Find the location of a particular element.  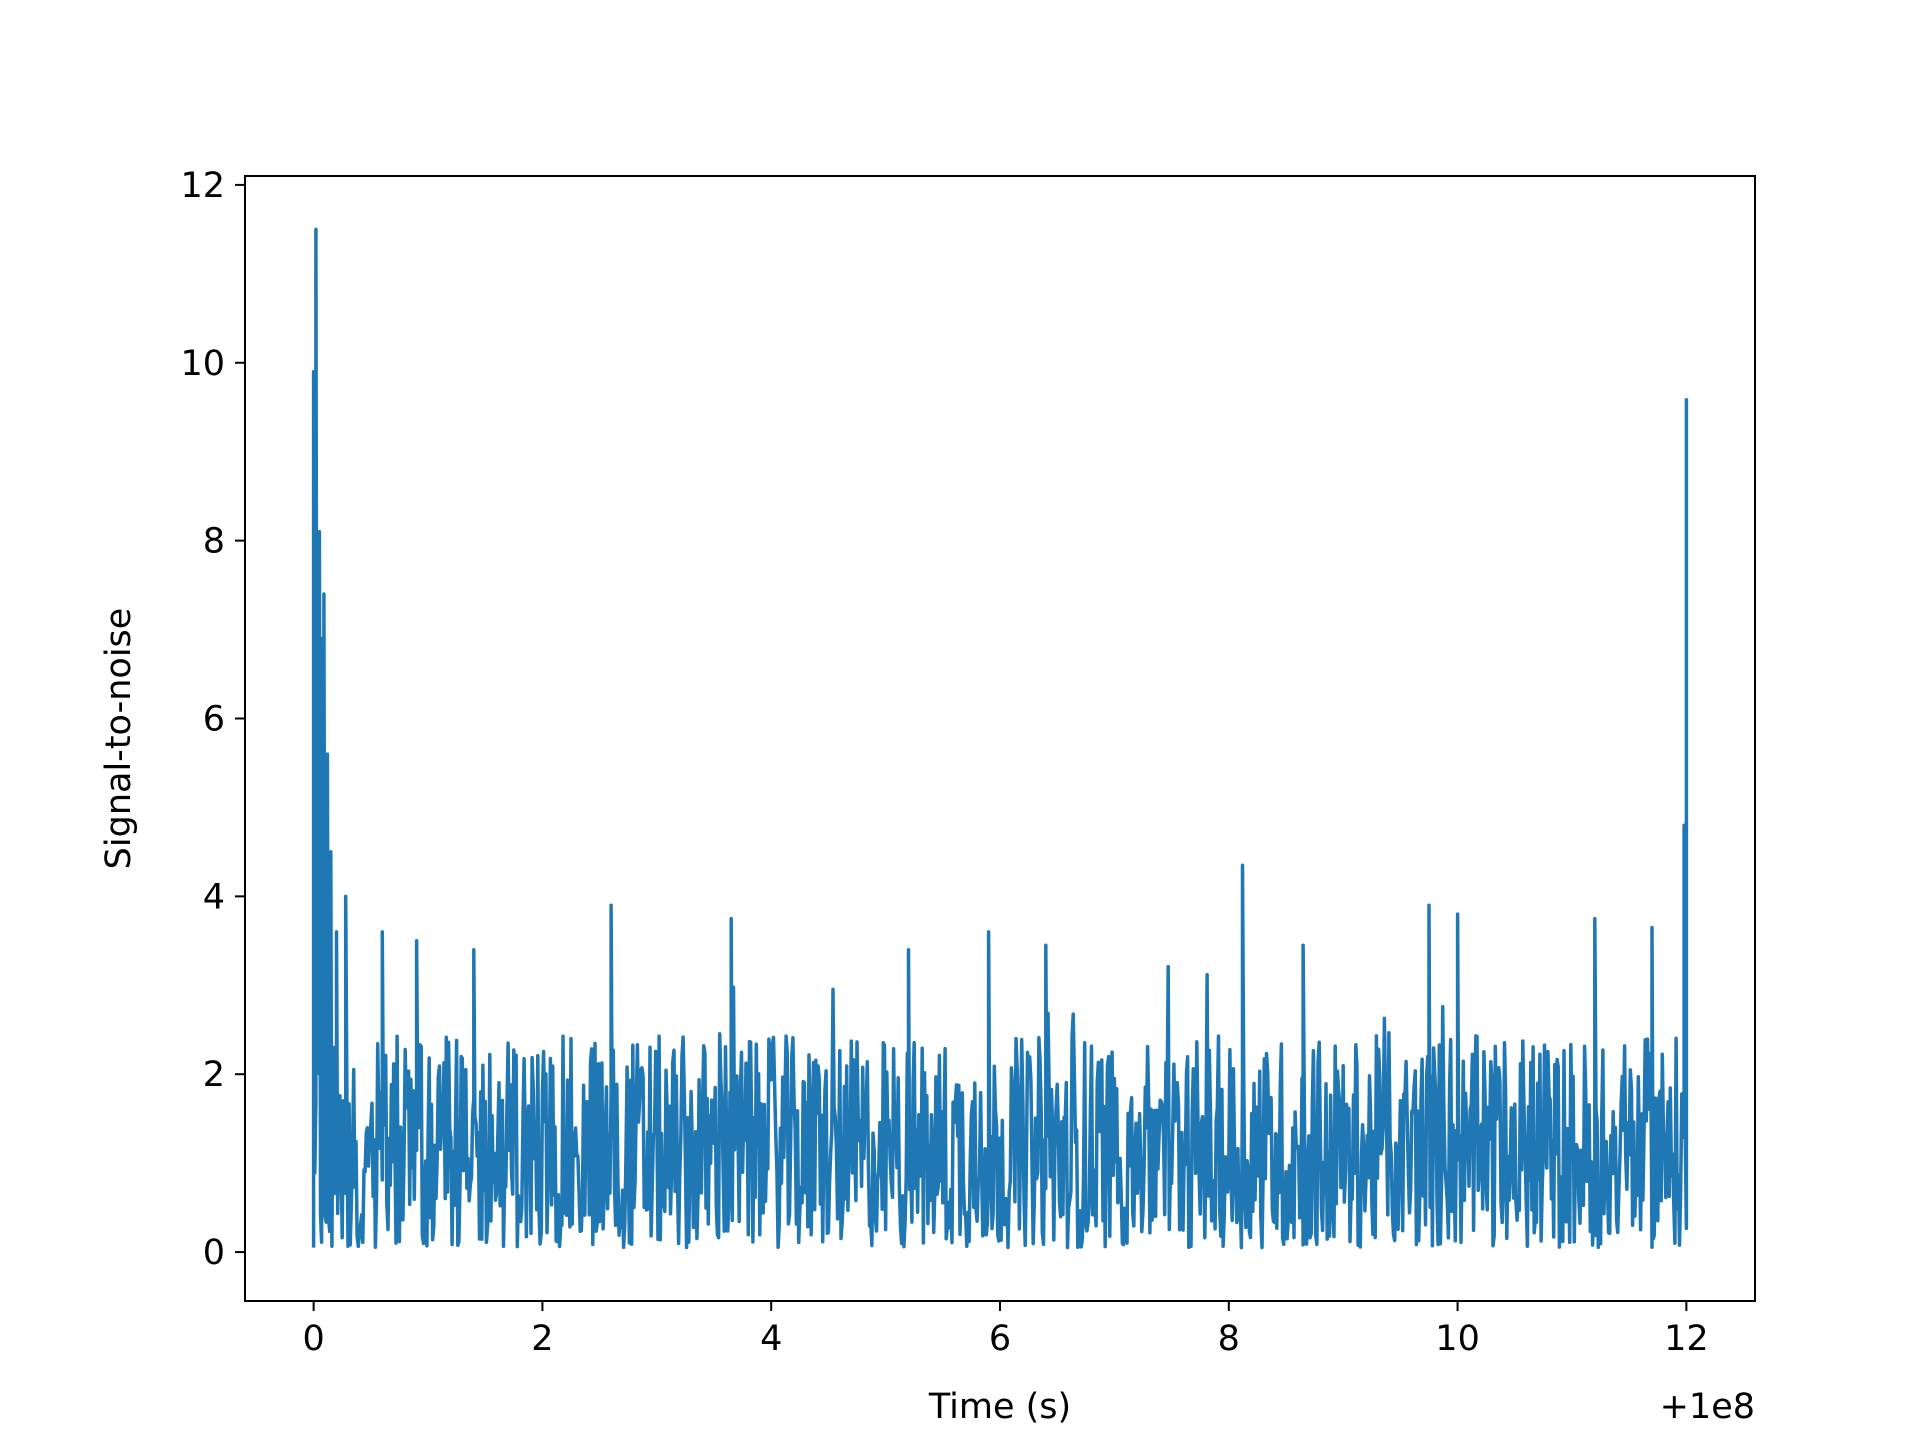

x-tick-label: 8 is located at coordinates (1229, 1339).